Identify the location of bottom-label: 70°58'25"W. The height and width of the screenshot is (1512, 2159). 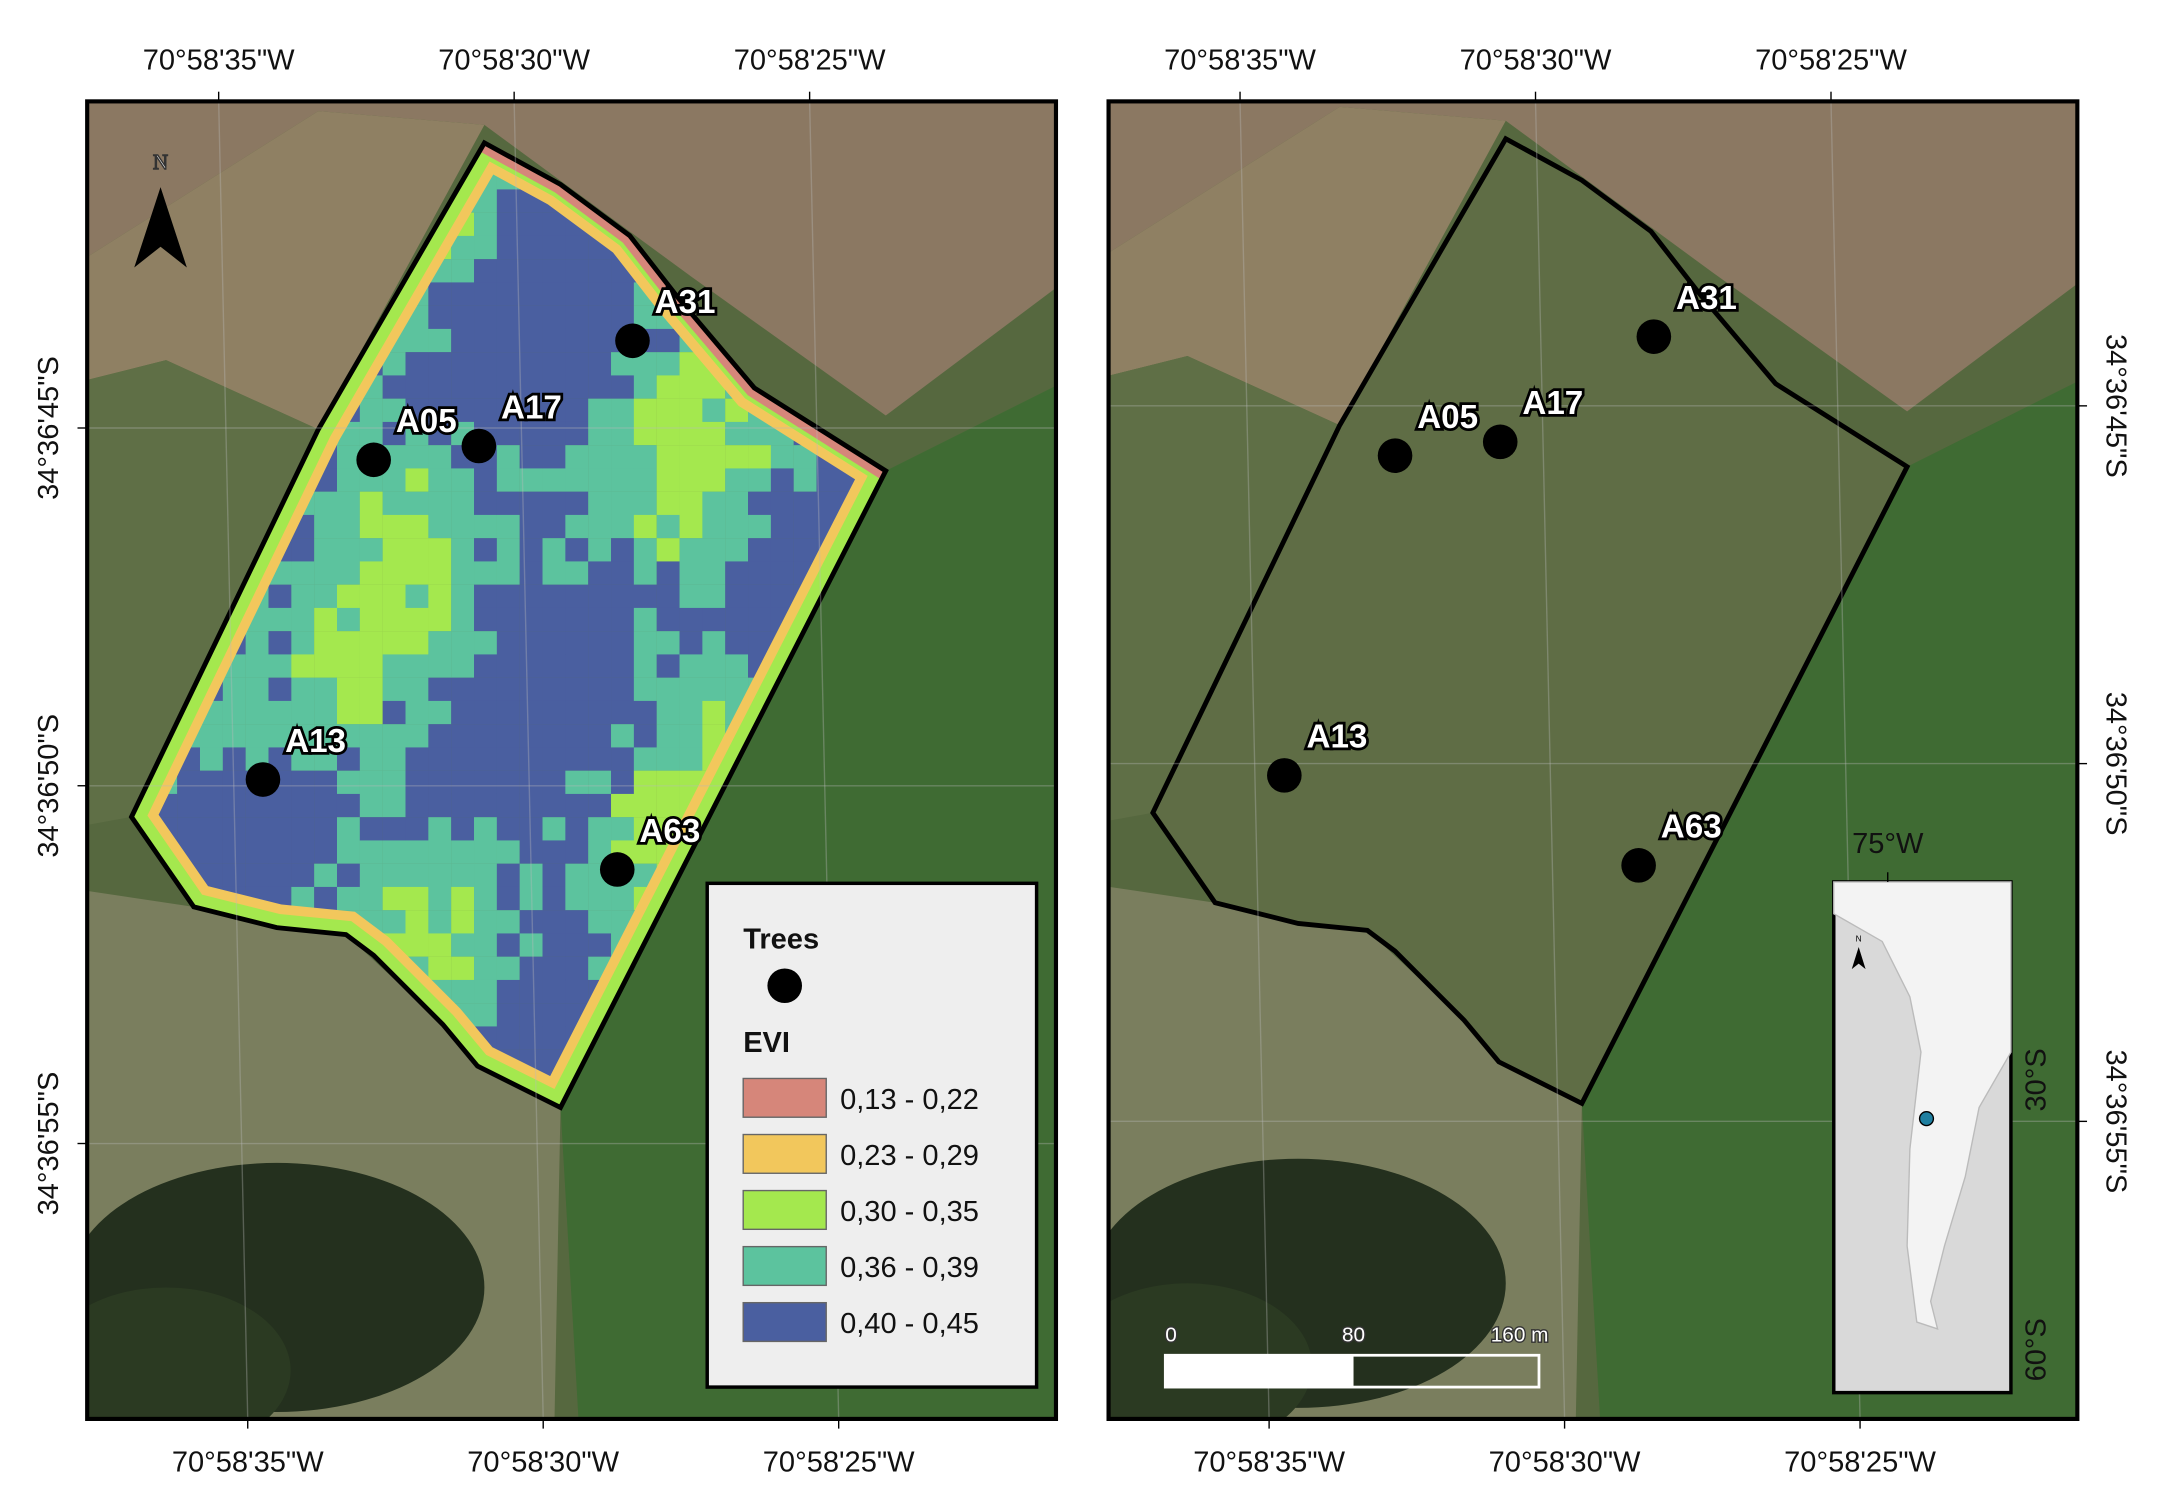
(1860, 1463).